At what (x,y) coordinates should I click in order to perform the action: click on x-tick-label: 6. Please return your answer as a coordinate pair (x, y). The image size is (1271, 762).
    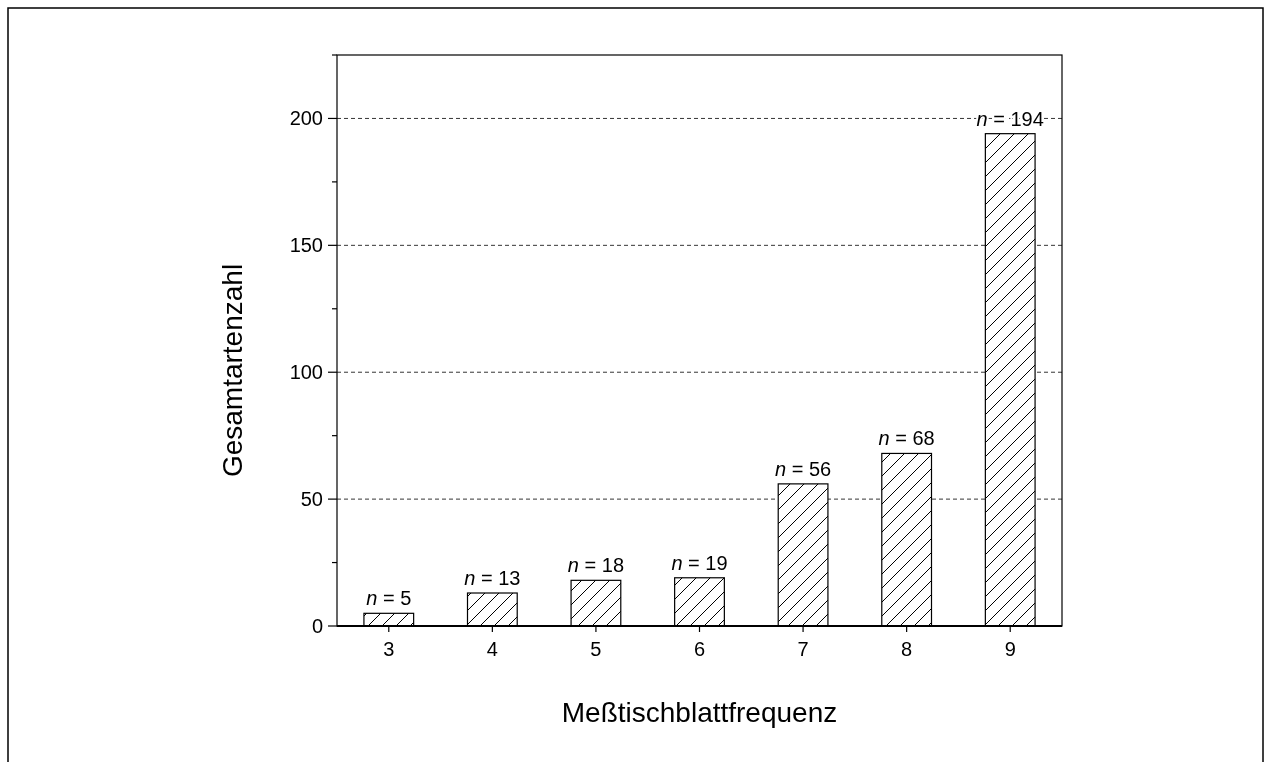
    Looking at the image, I should click on (699, 649).